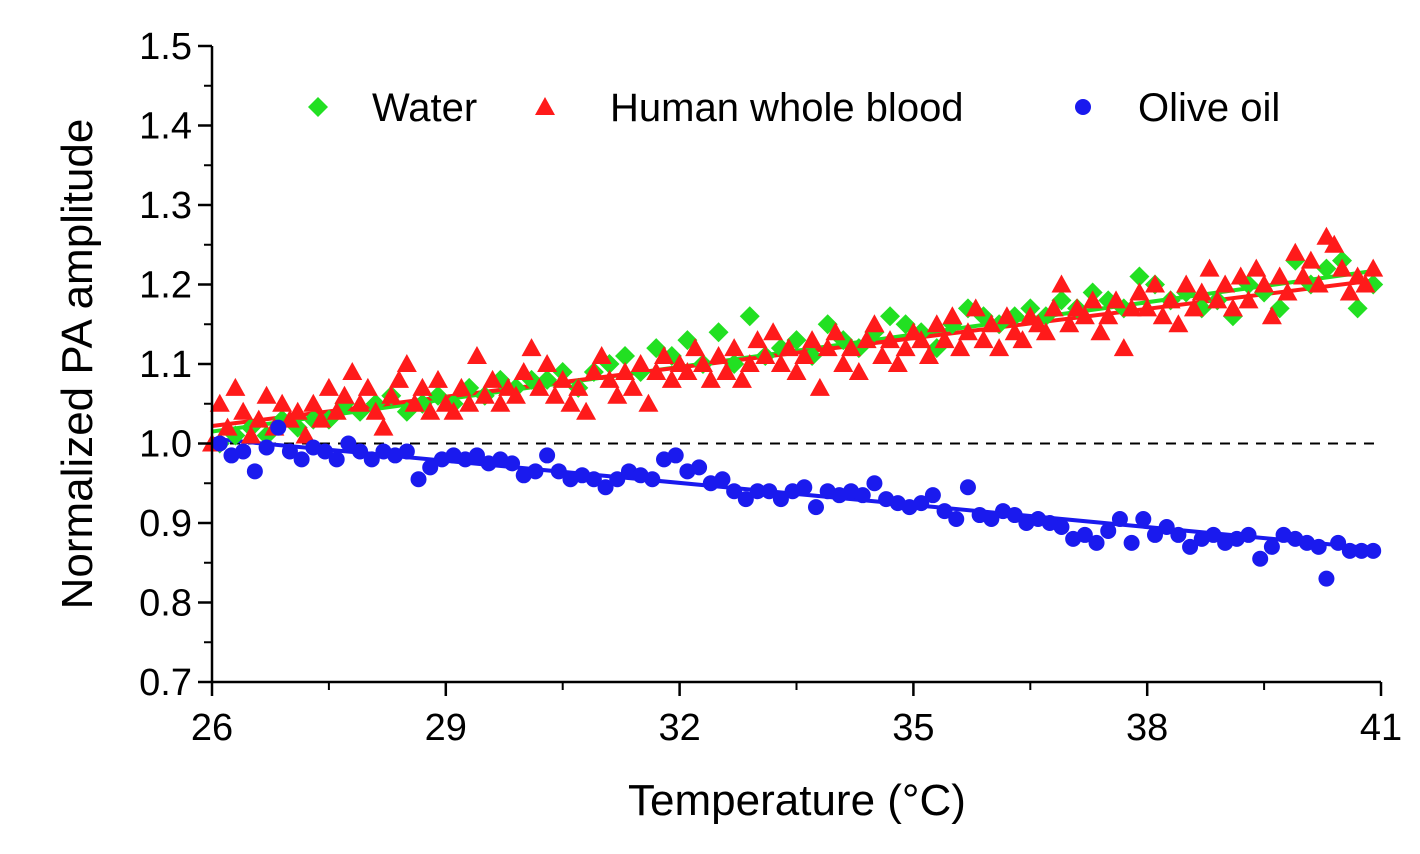 The width and height of the screenshot is (1420, 854). What do you see at coordinates (165, 206) in the screenshot?
I see `y-tick-label: 1.3` at bounding box center [165, 206].